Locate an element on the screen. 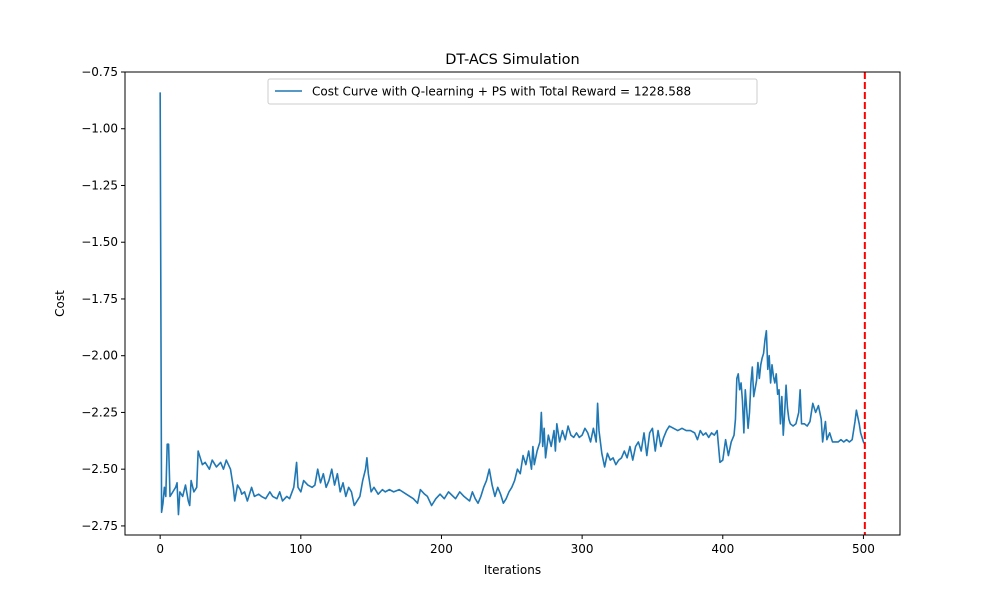 The width and height of the screenshot is (1000, 600). y-tick-label: −2.25 is located at coordinates (99, 412).